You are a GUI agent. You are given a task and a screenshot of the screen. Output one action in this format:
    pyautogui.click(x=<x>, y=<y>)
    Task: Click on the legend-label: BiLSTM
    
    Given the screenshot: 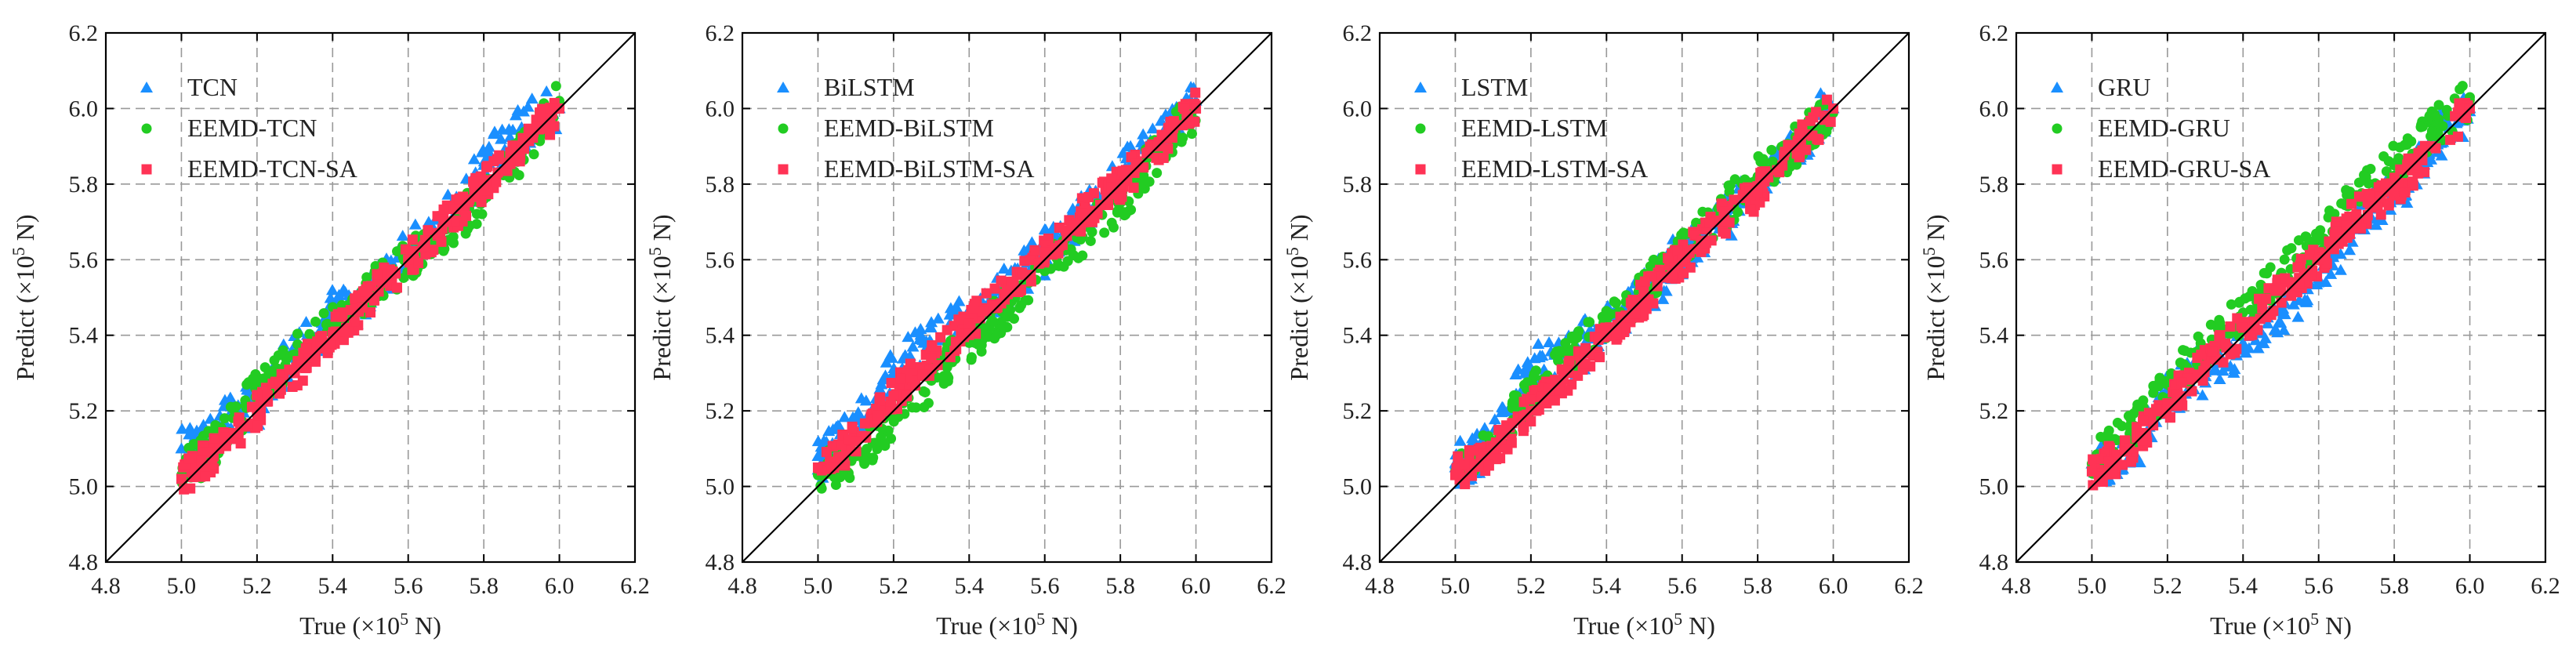 What is the action you would take?
    pyautogui.click(x=869, y=87)
    